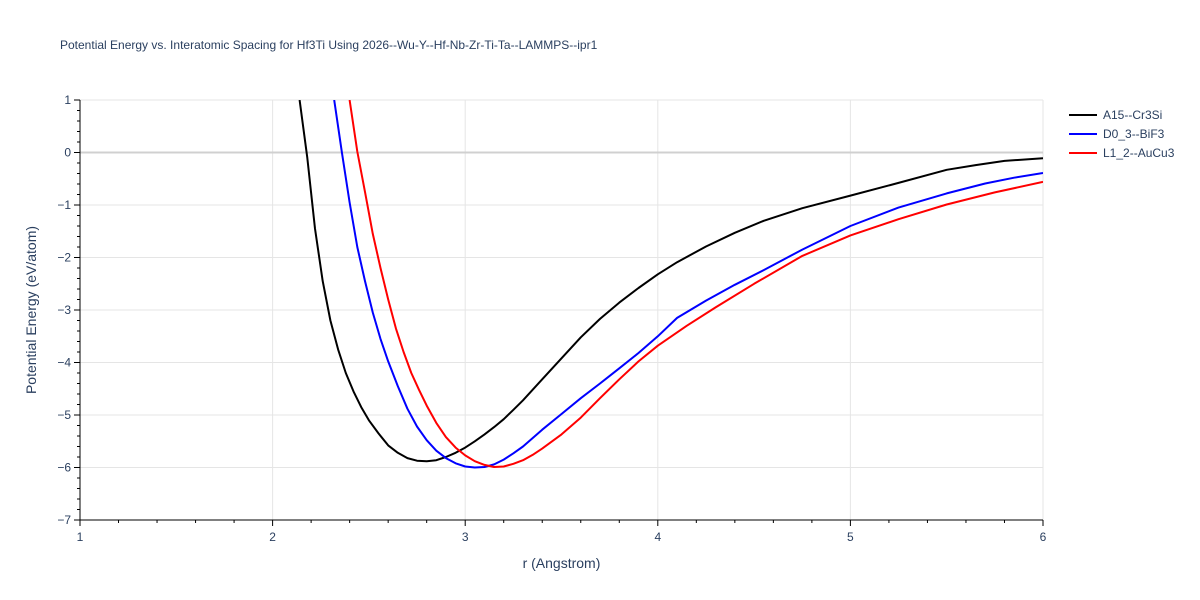 This screenshot has height=600, width=1200. I want to click on x-tick-label: 3, so click(465, 537).